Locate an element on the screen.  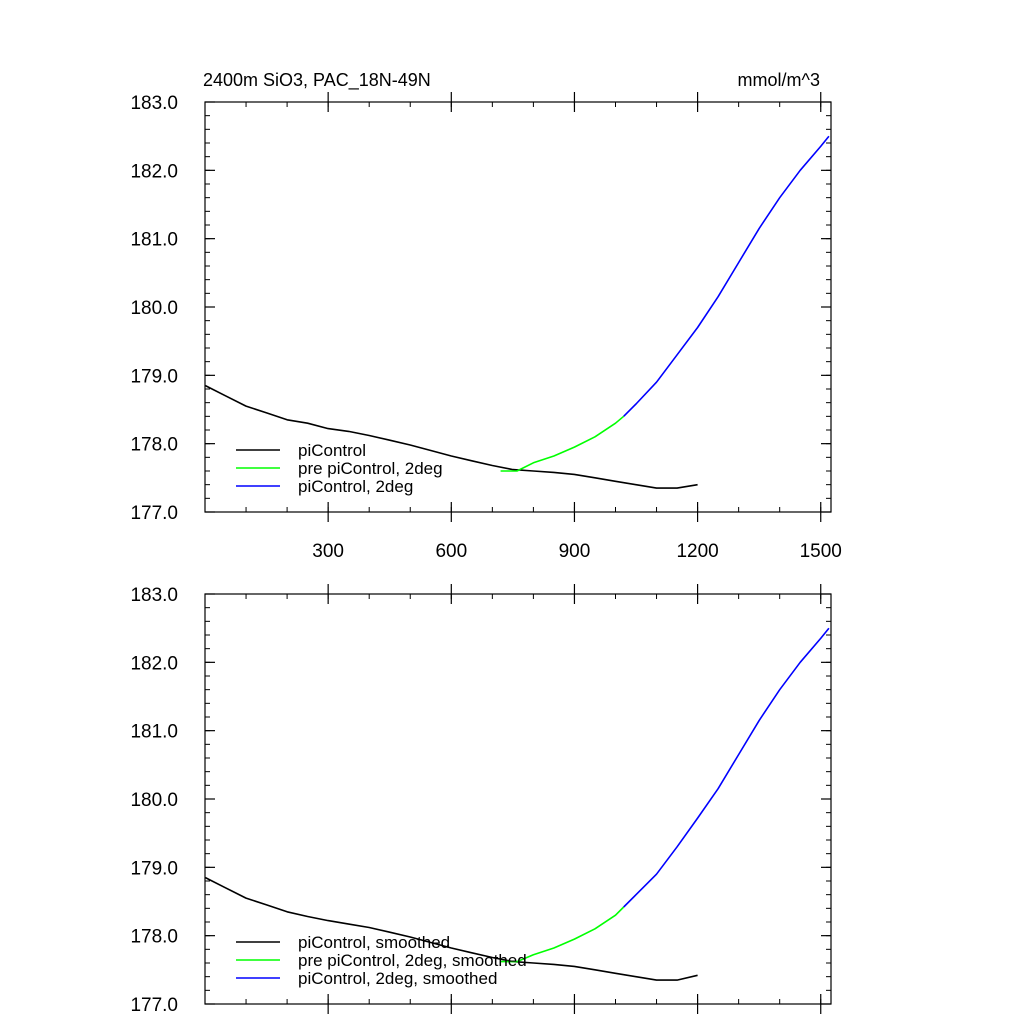
legend-label: pre piControl, 2deg, smoothed is located at coordinates (412, 960).